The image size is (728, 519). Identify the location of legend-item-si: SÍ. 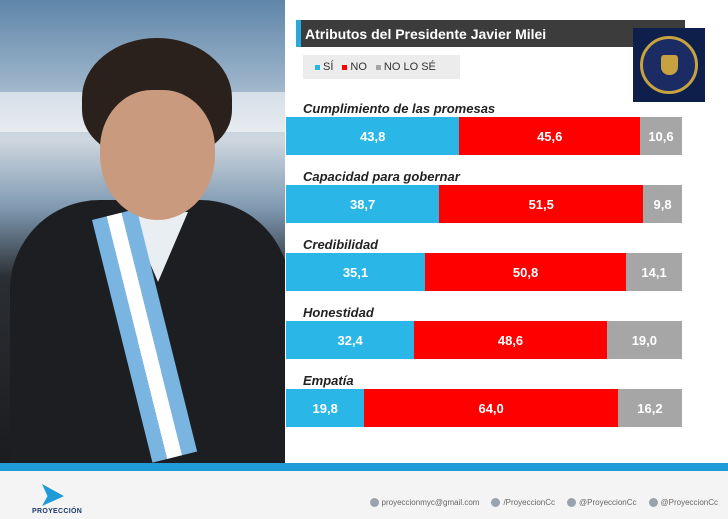
(324, 67).